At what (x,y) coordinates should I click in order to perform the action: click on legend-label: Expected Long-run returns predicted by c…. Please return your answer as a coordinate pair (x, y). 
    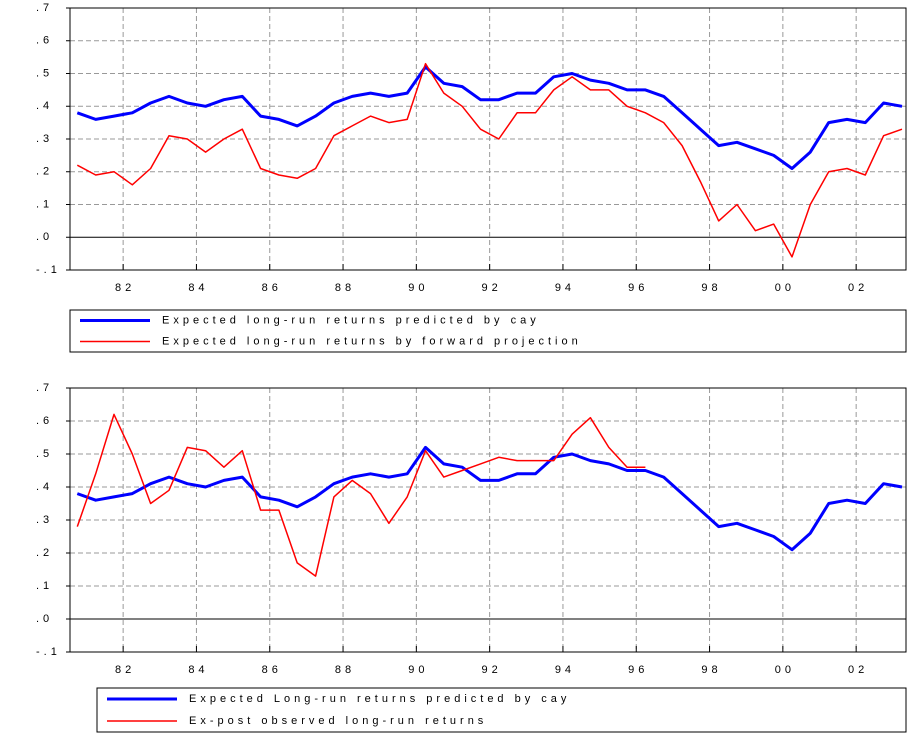
    Looking at the image, I should click on (379, 699).